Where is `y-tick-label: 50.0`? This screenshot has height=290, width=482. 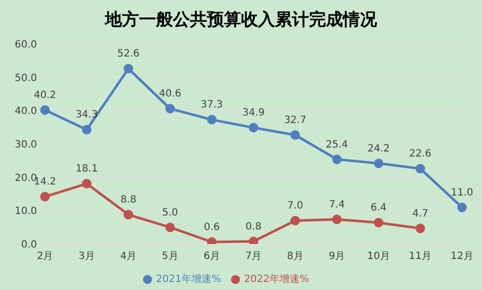 y-tick-label: 50.0 is located at coordinates (25, 78).